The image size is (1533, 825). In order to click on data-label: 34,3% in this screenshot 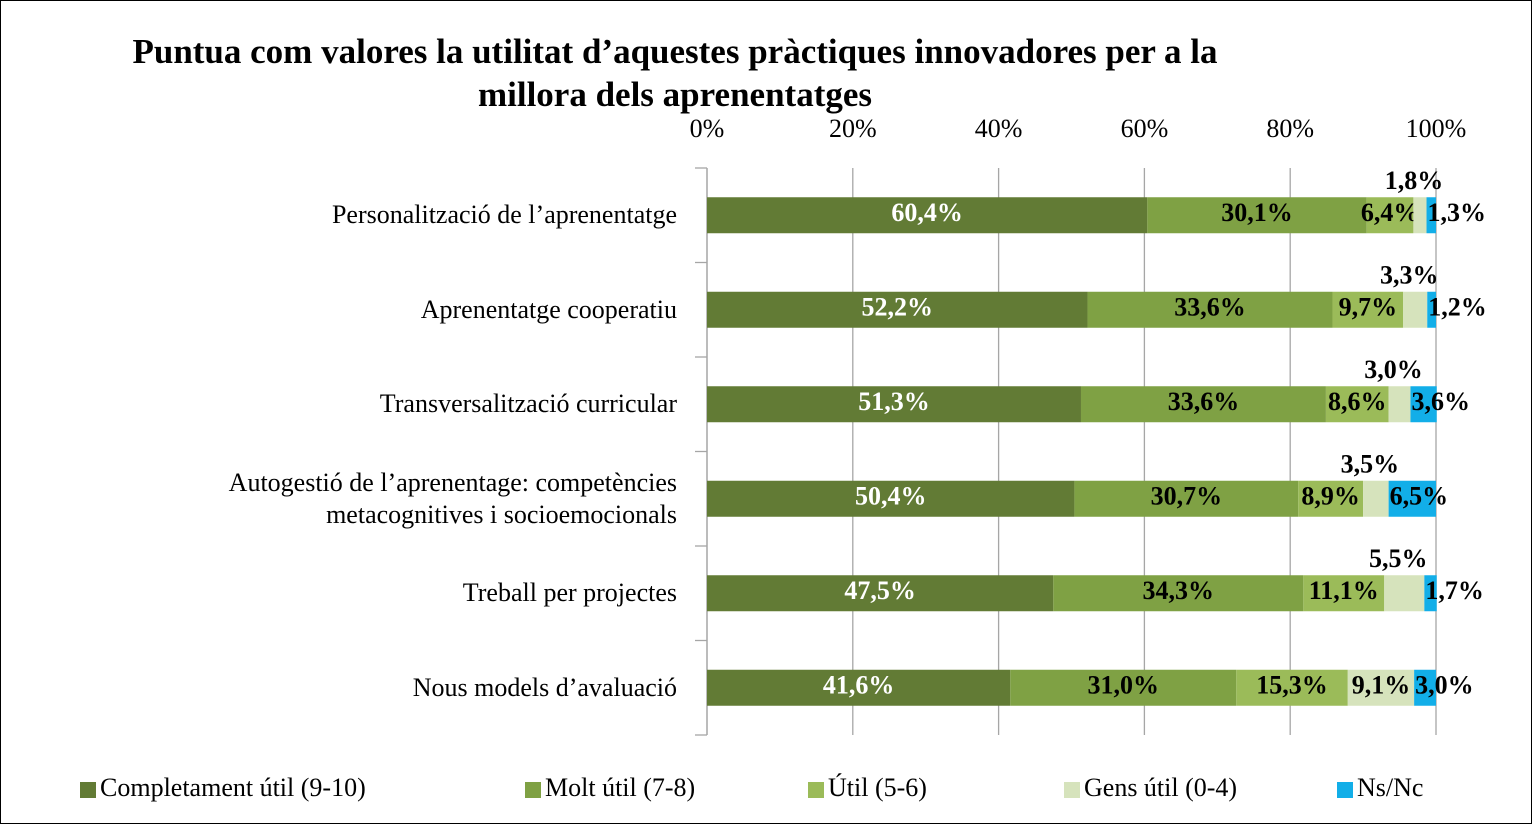, I will do `click(1179, 590)`.